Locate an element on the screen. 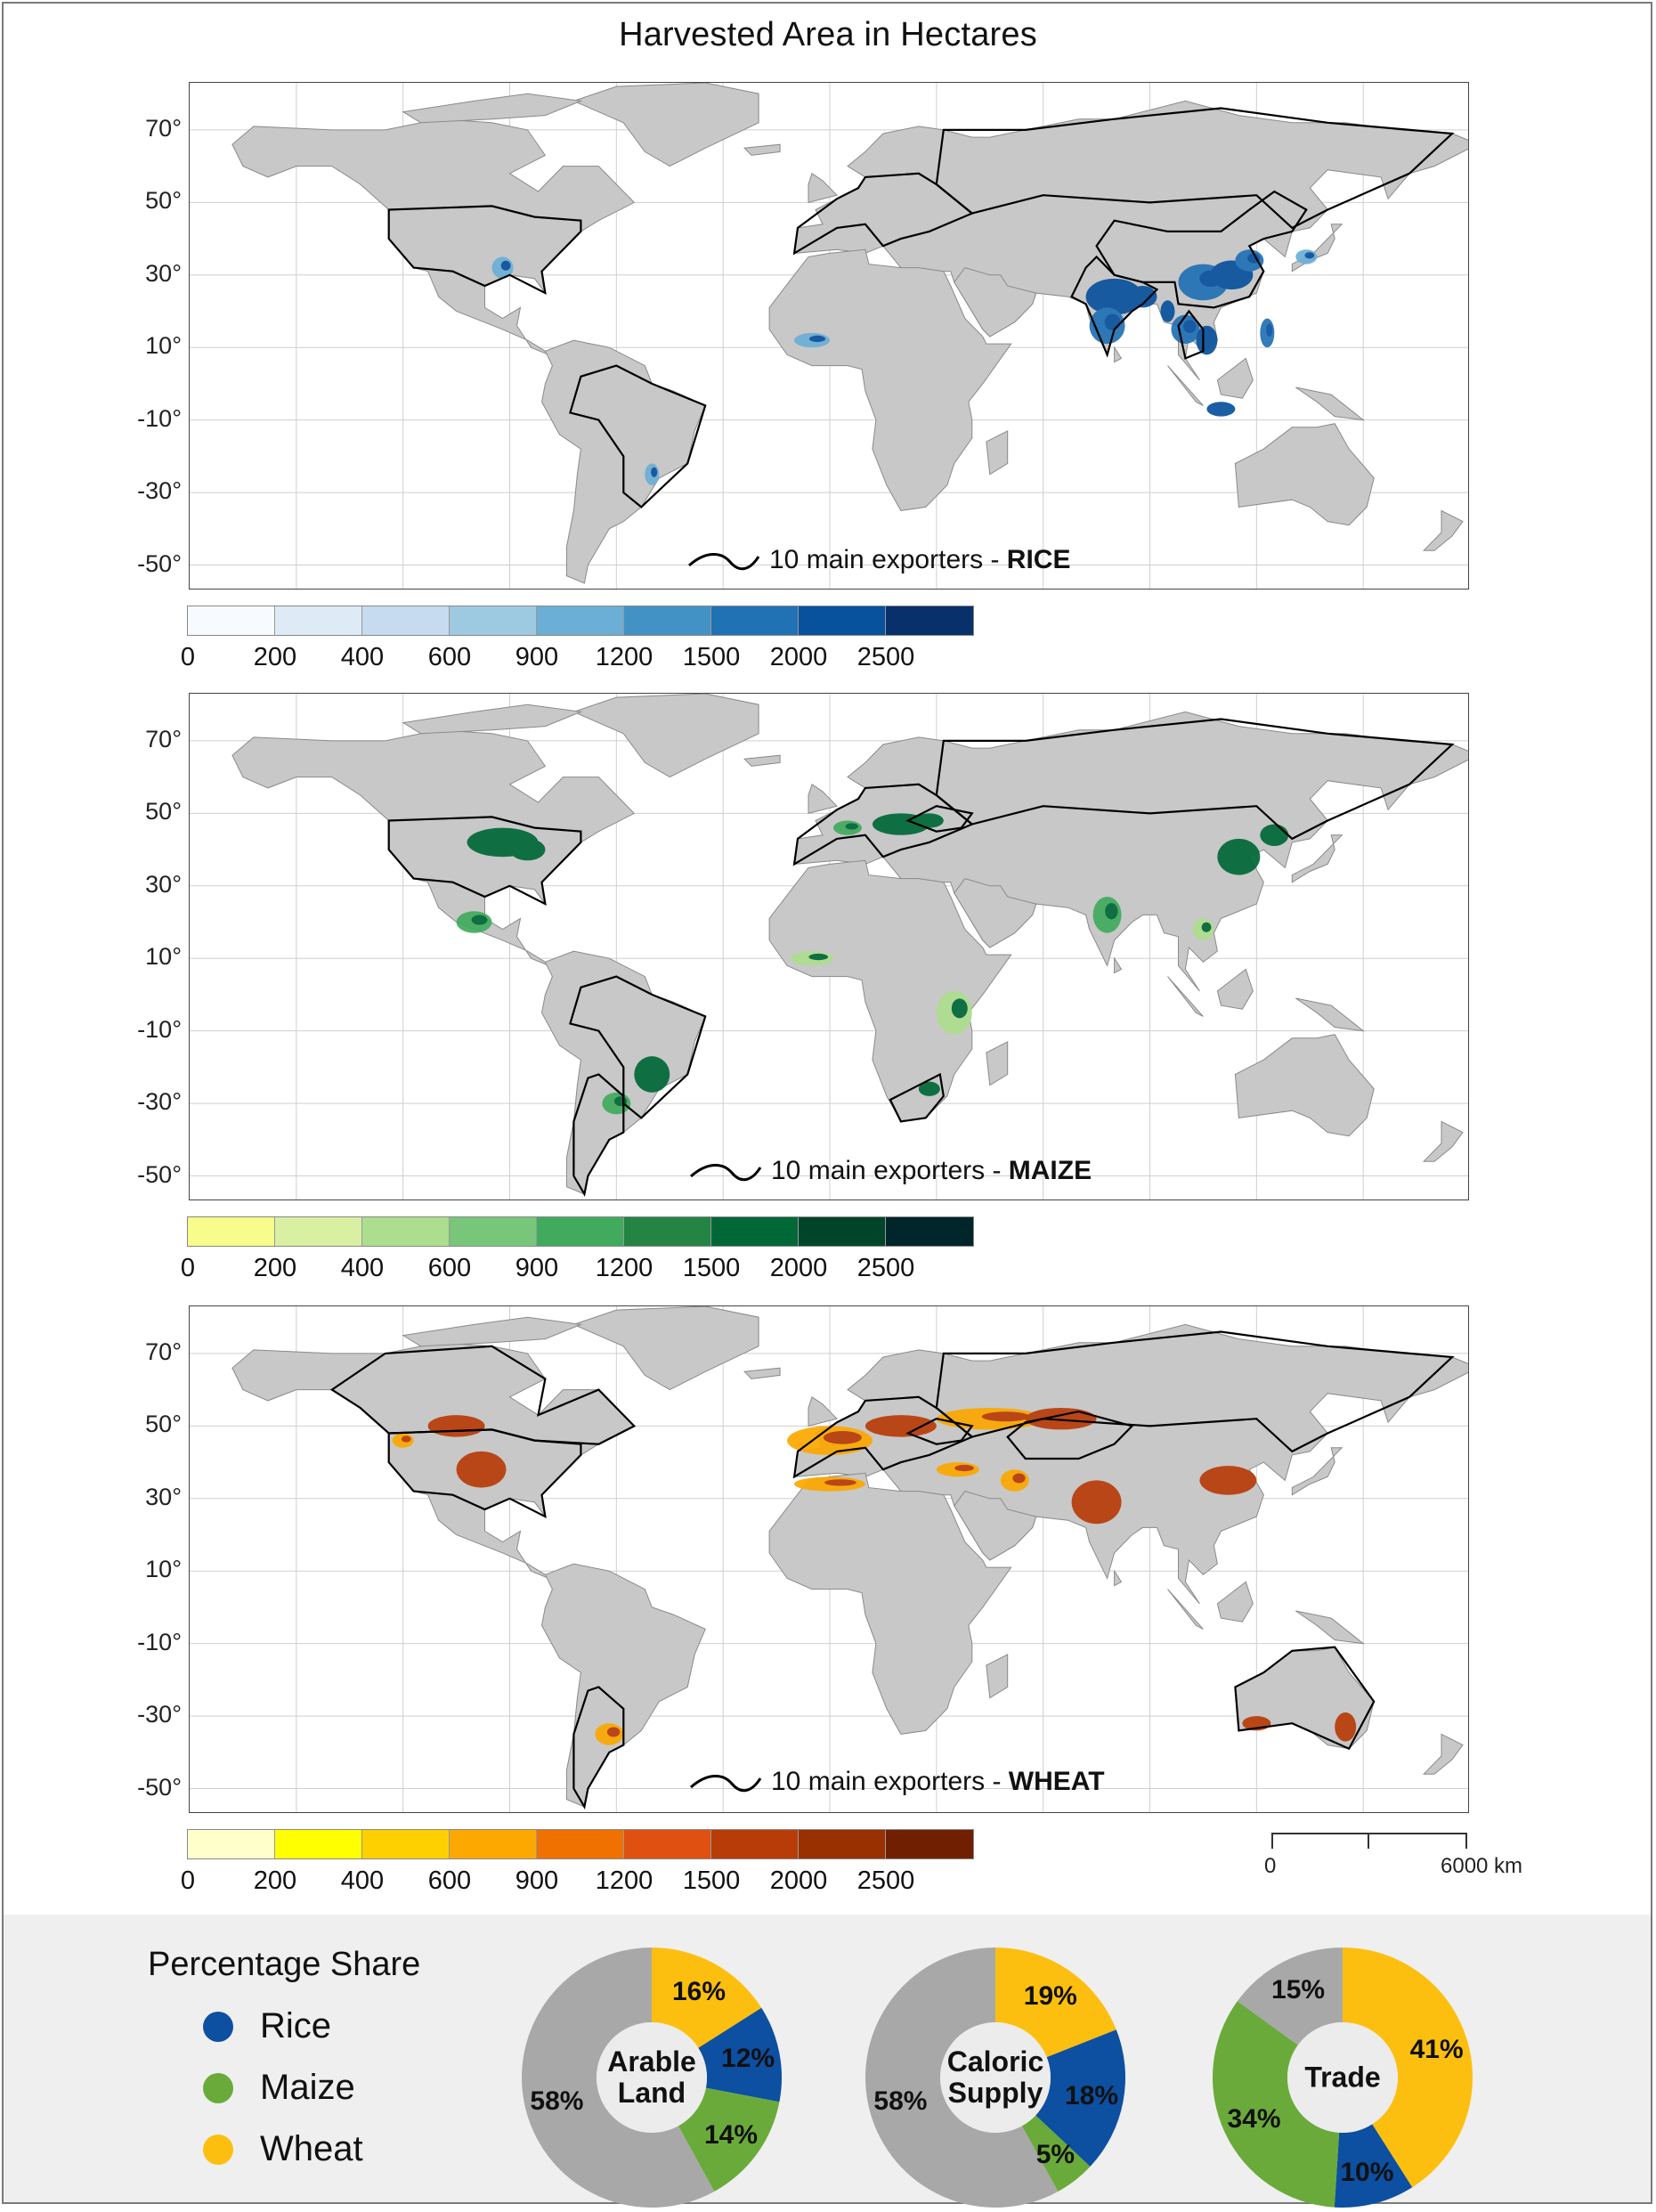 This screenshot has width=1656, height=2212. land-southAmerica is located at coordinates (623, 1685).